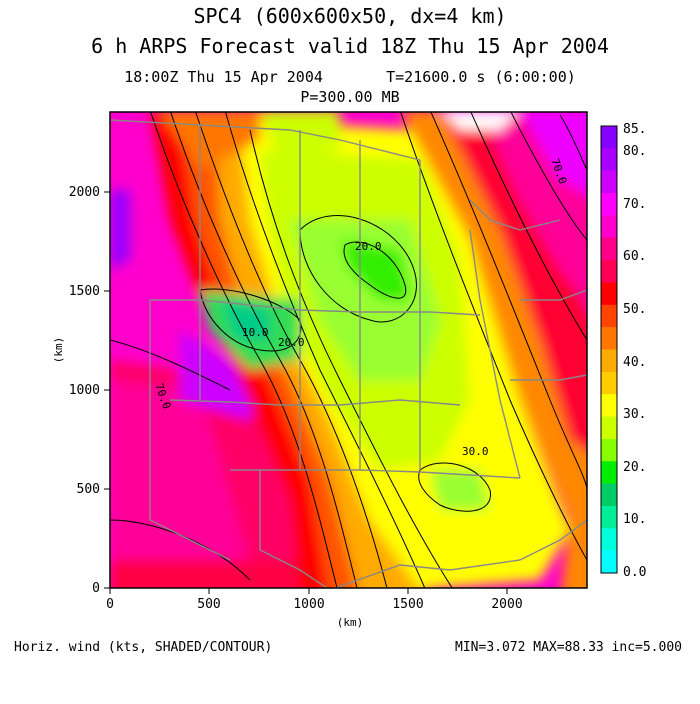 Image resolution: width=700 pixels, height=704 pixels. Describe the element at coordinates (634, 414) in the screenshot. I see `colorbar-label: 30.` at that location.